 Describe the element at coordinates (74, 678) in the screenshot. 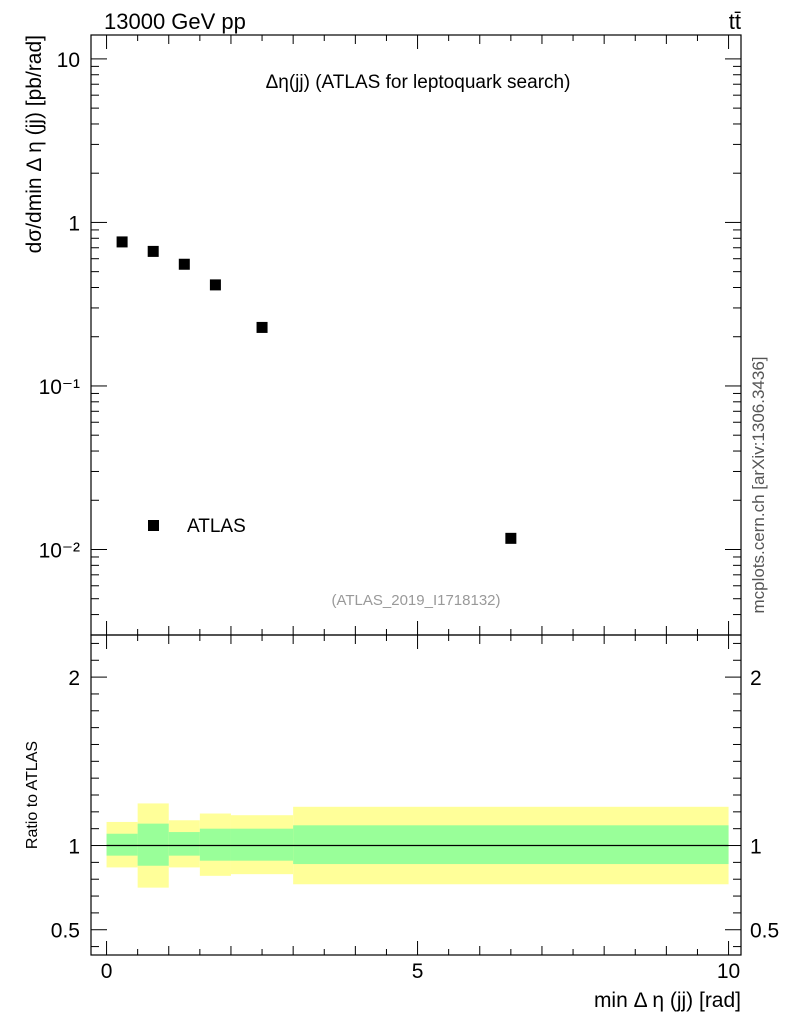

I see `ratio-y-tick-label-left: 2` at that location.